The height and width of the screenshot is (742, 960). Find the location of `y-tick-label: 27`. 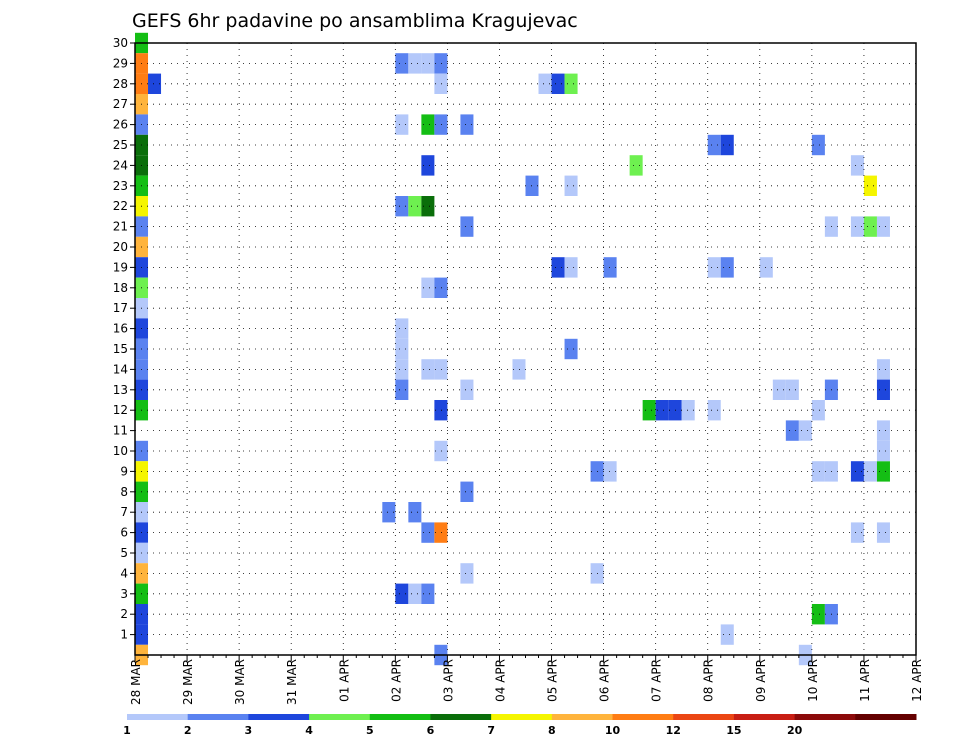

y-tick-label: 27 is located at coordinates (120, 104).